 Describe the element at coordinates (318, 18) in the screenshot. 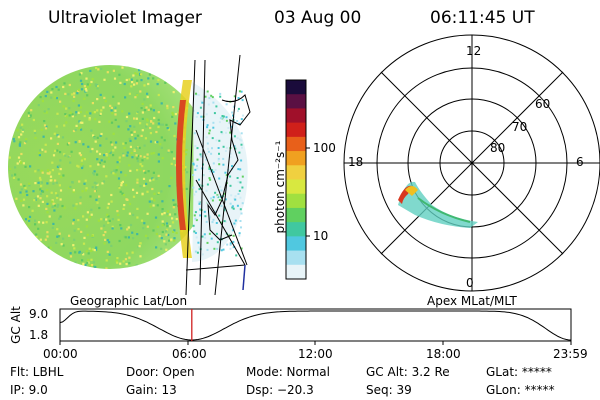

I see `date-label: 03 Aug 00` at that location.